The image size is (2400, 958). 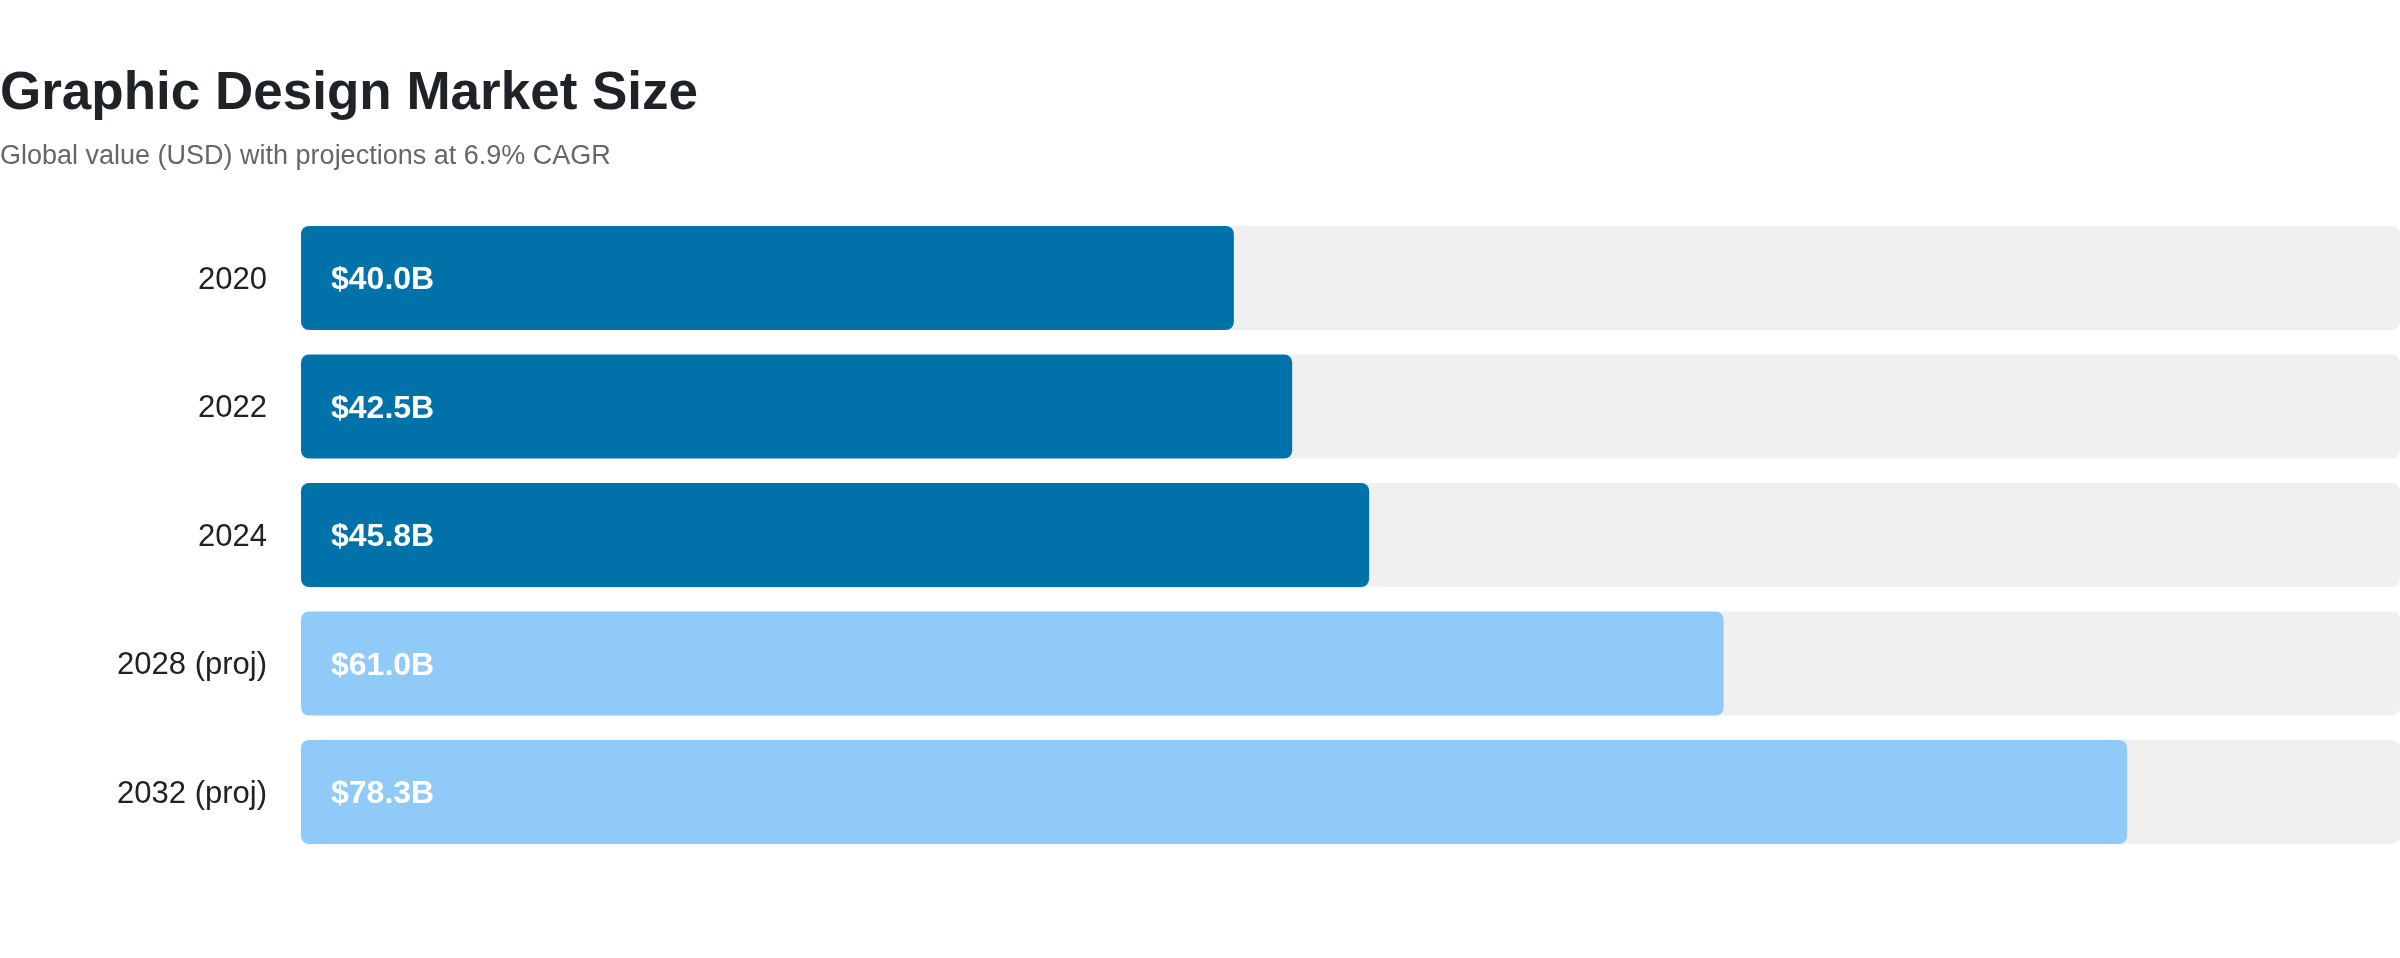 I want to click on data-label: $40.0B, so click(x=383, y=278).